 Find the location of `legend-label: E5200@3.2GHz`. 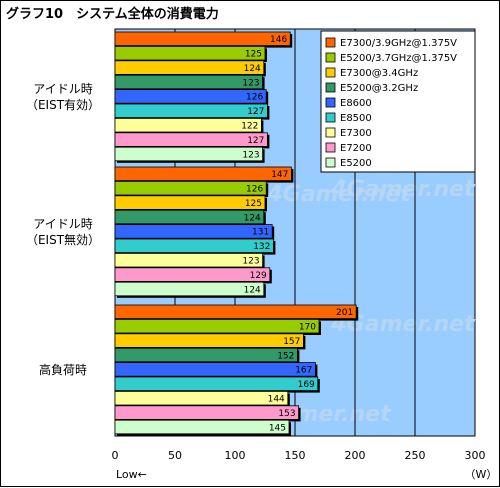

legend-label: E5200@3.2GHz is located at coordinates (379, 88).